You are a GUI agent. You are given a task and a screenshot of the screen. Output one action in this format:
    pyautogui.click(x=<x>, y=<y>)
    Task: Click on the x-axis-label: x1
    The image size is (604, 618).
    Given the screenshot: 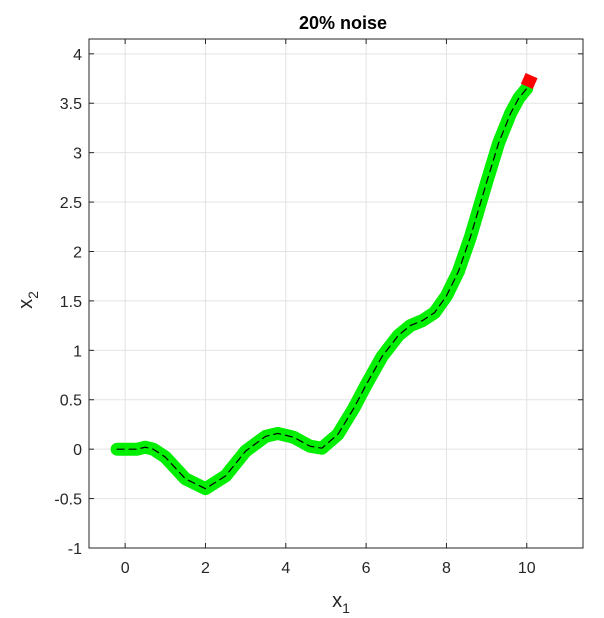 What is the action you would take?
    pyautogui.click(x=341, y=603)
    